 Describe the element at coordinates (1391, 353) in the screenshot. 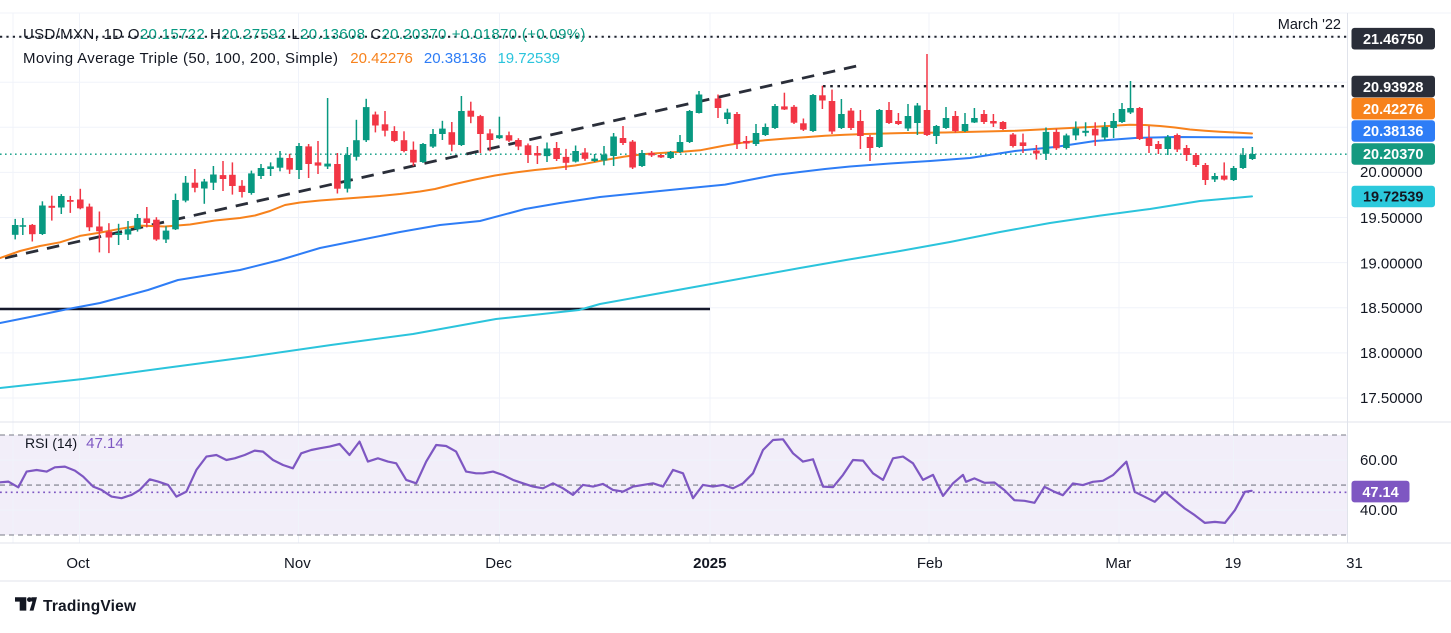

I see `svg-text: 18.00000` at that location.